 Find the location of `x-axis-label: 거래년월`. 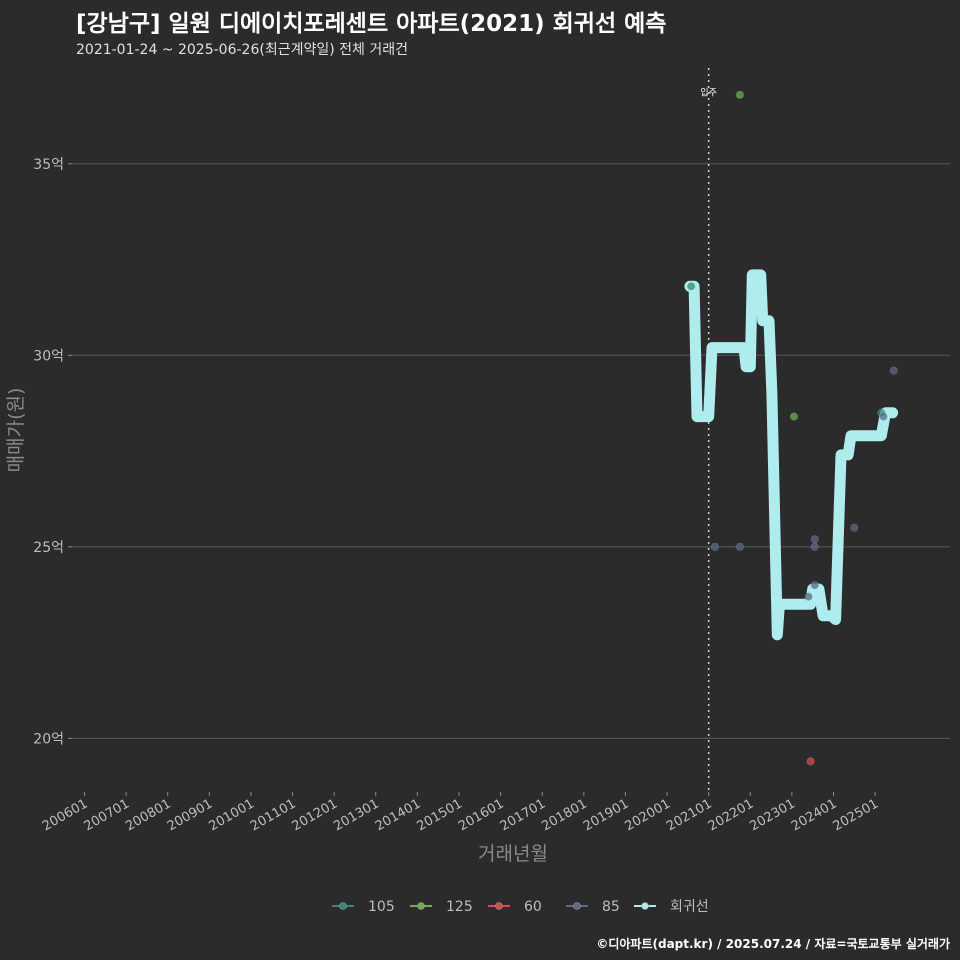

x-axis-label: 거래년월 is located at coordinates (513, 854).